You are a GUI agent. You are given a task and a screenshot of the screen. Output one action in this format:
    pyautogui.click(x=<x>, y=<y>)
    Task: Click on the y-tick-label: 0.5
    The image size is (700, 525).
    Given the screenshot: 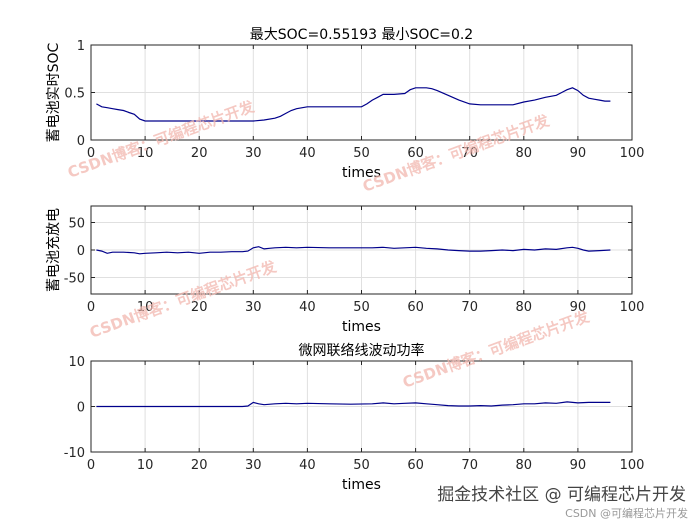 What is the action you would take?
    pyautogui.click(x=74, y=94)
    